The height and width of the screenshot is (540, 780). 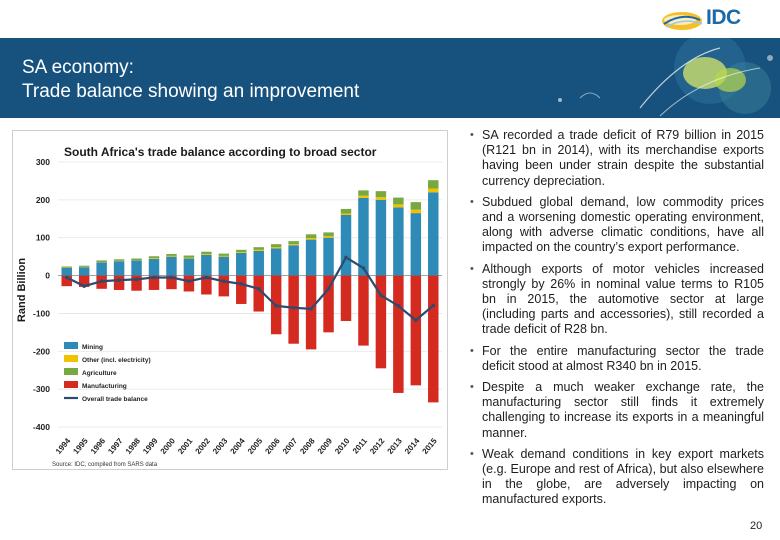 I want to click on x-tick-label: 2001, so click(x=185, y=446).